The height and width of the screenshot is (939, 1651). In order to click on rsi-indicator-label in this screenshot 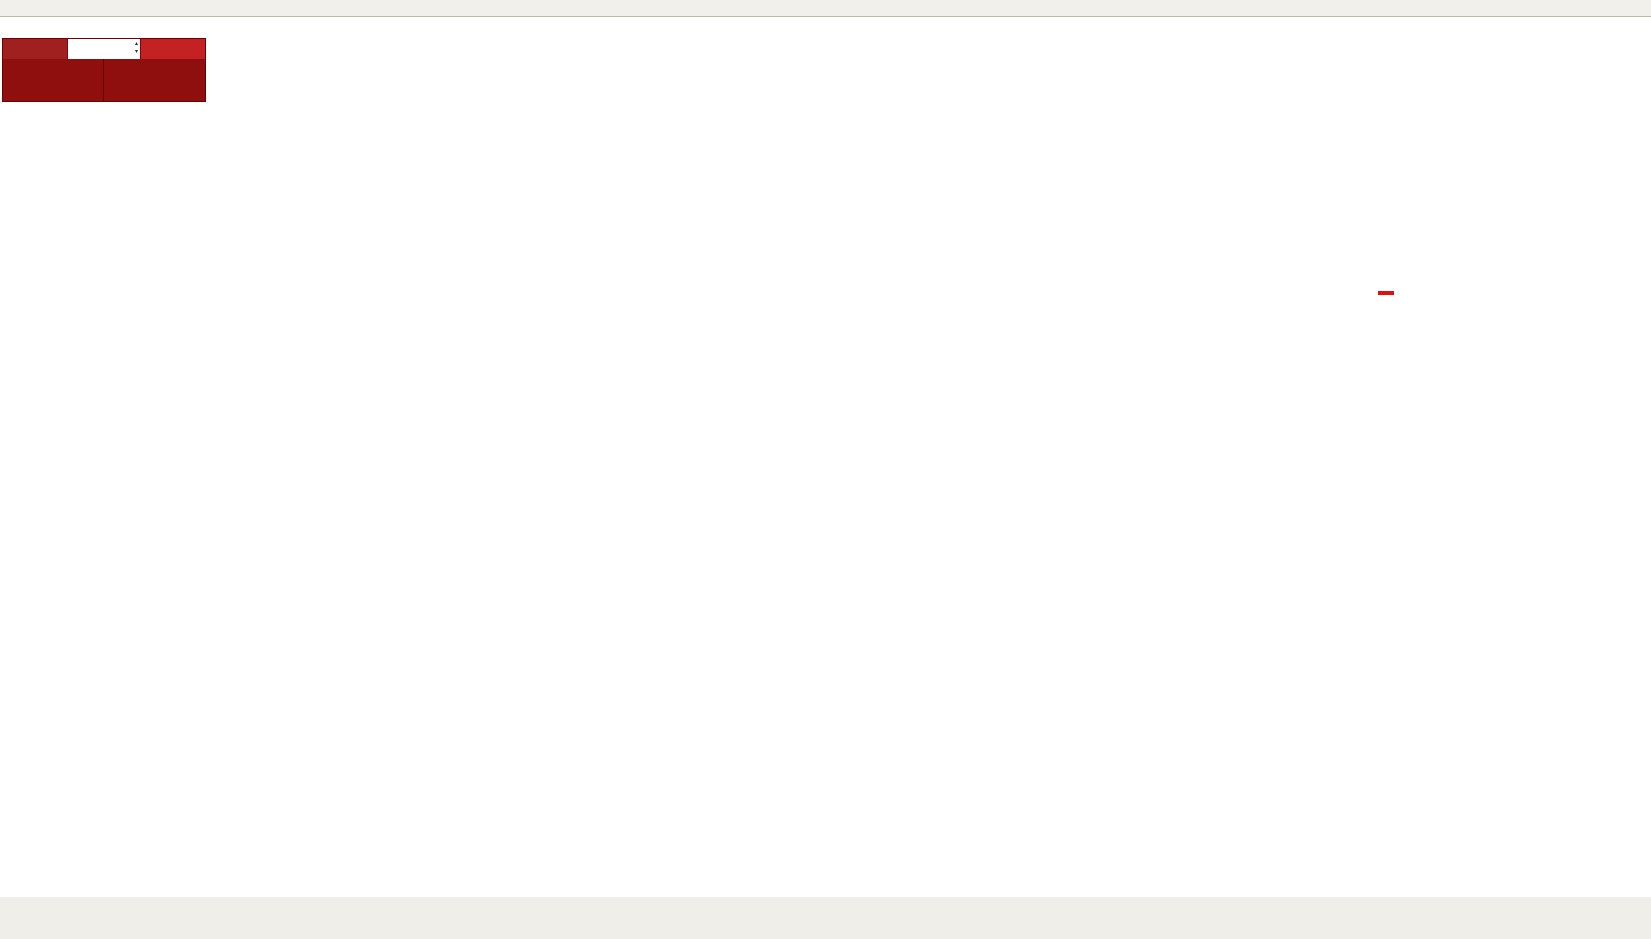, I will do `click(6, 720)`.